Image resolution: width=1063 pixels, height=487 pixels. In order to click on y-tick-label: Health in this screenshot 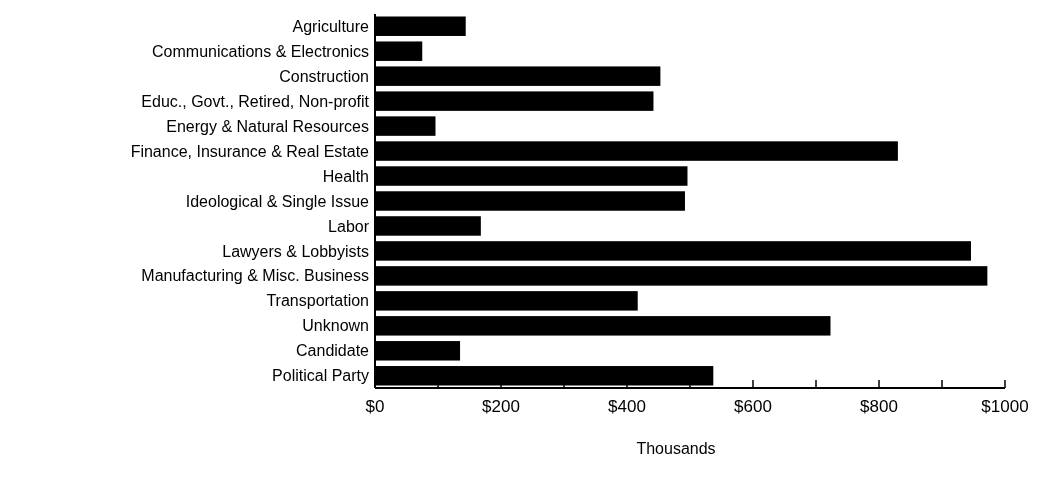, I will do `click(345, 176)`.